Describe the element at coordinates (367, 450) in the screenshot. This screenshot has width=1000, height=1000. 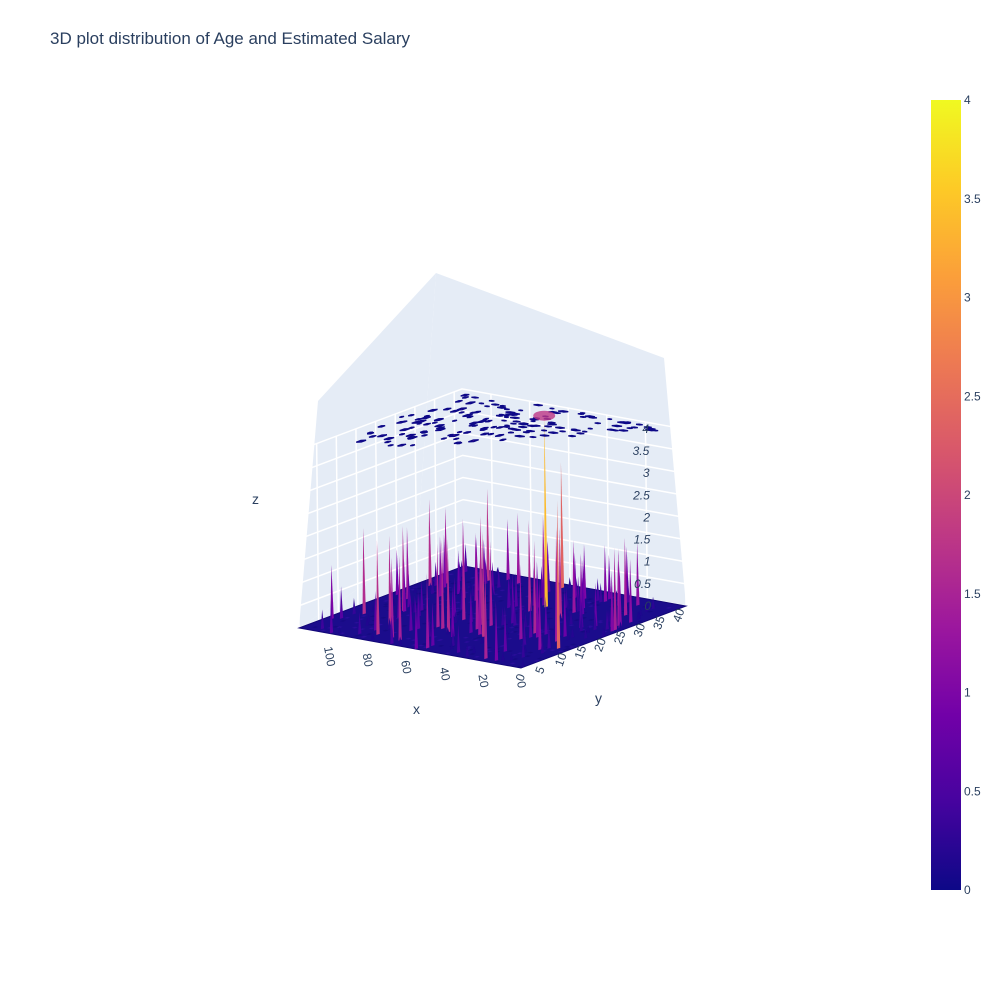
I see `scene-wall-left` at that location.